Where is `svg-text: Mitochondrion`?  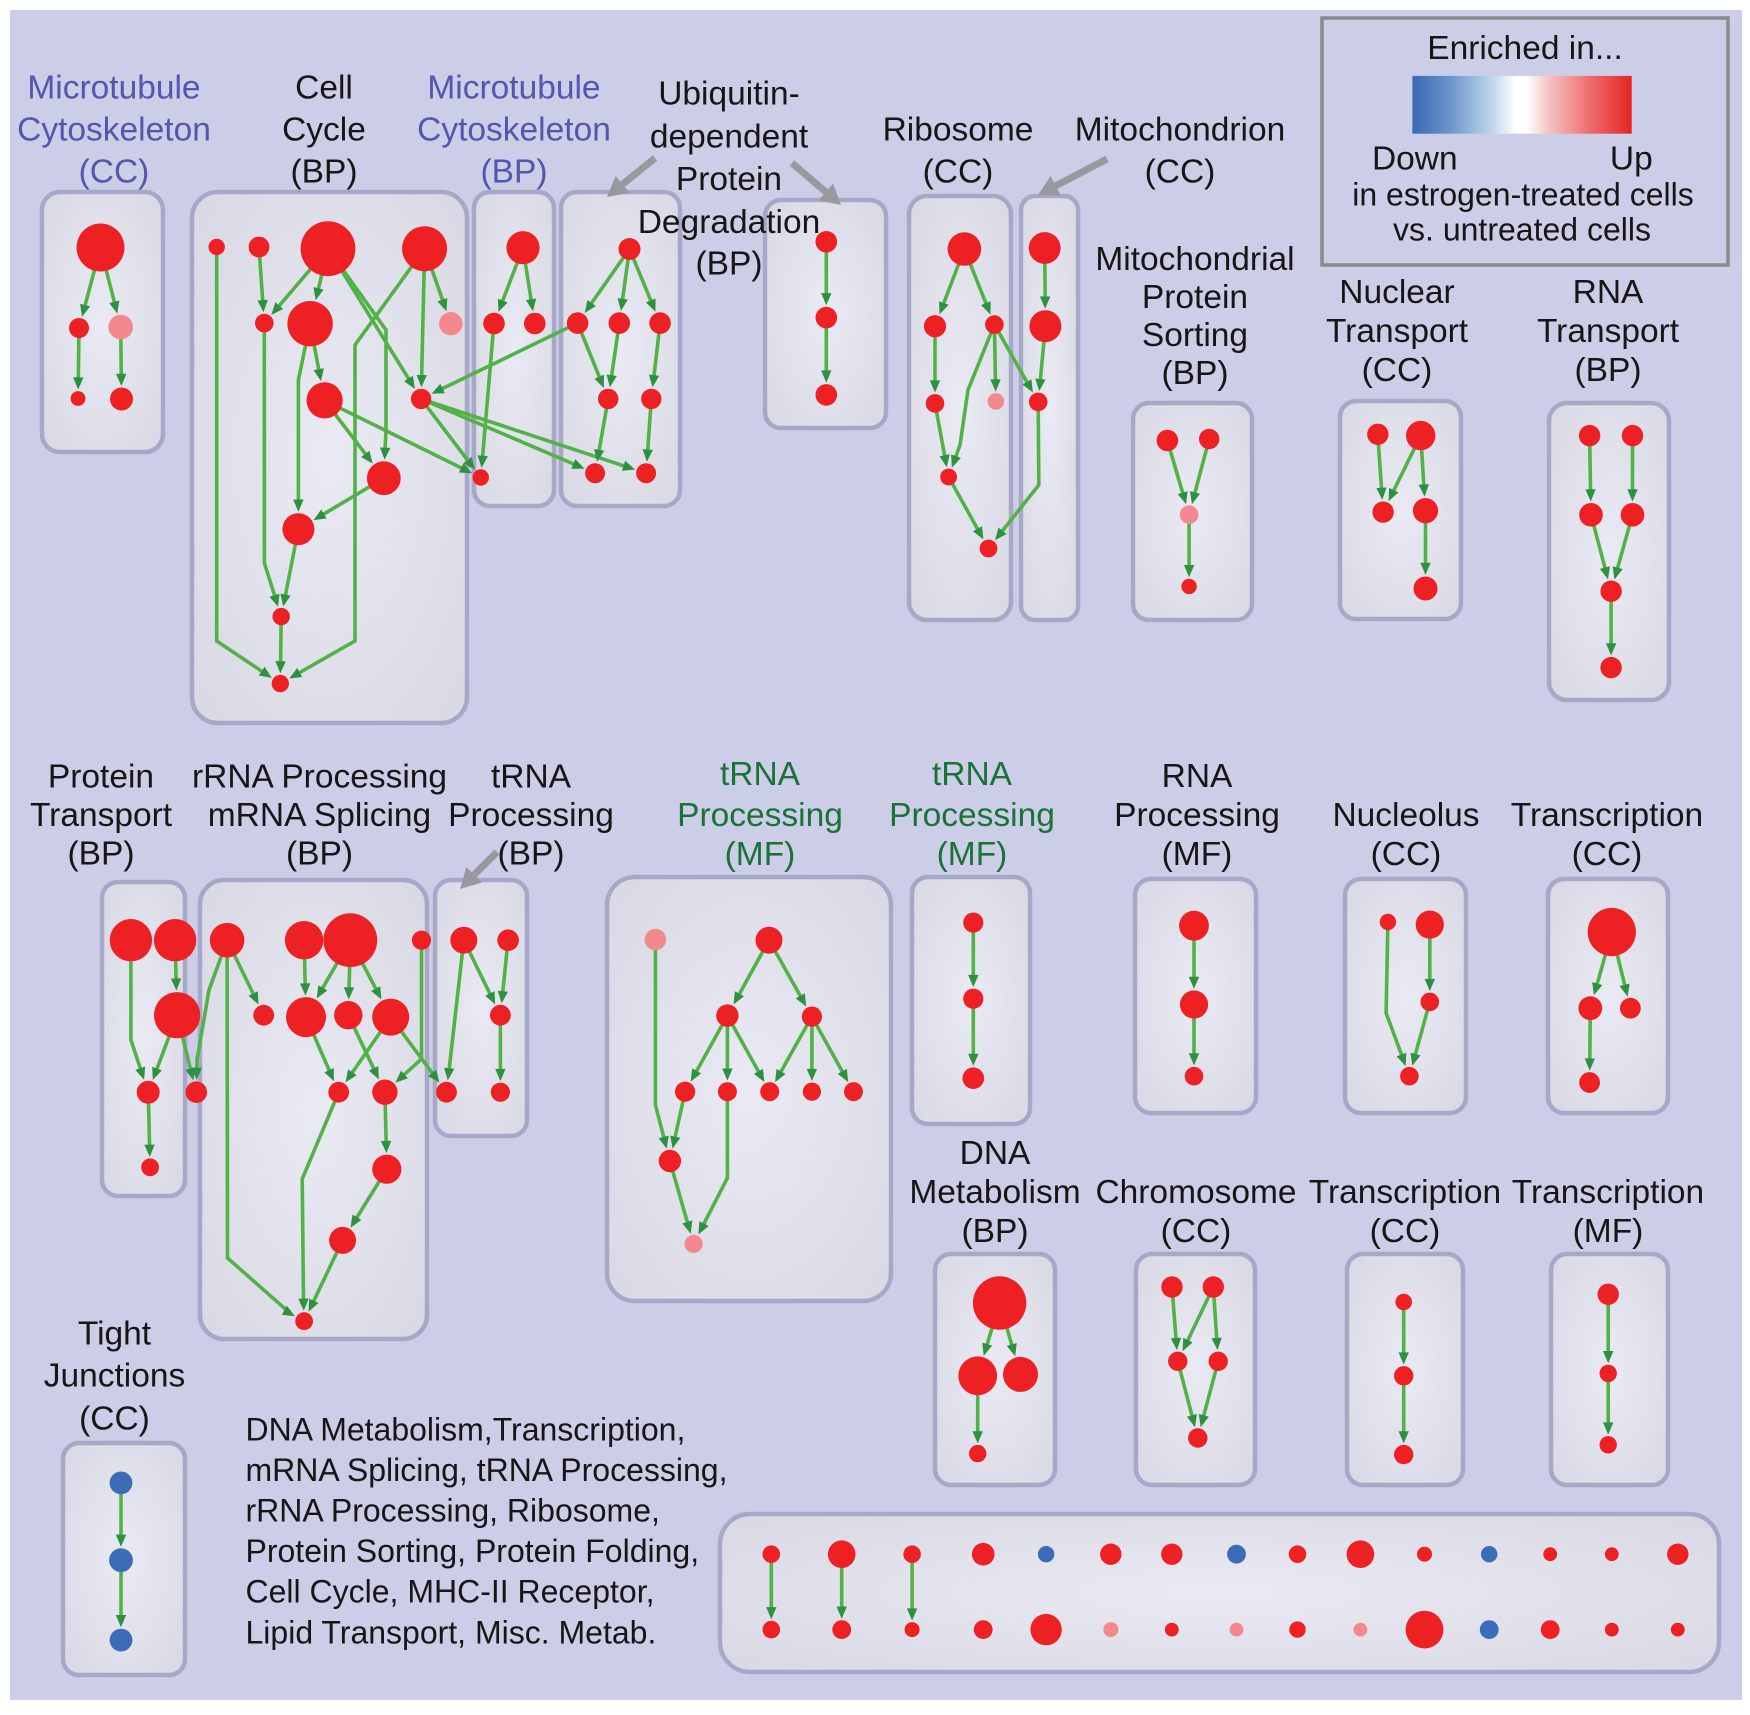
svg-text: Mitochondrion is located at coordinates (1180, 130).